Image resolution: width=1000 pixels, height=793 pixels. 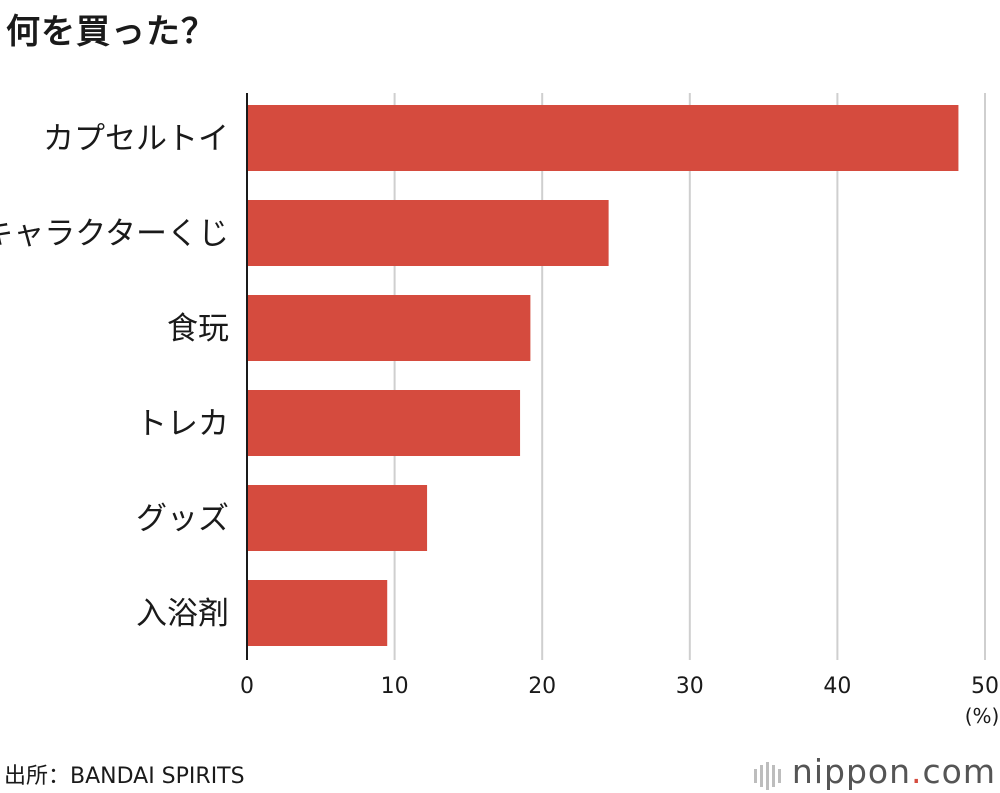 I want to click on category-label-4: グッズ, so click(x=182, y=519).